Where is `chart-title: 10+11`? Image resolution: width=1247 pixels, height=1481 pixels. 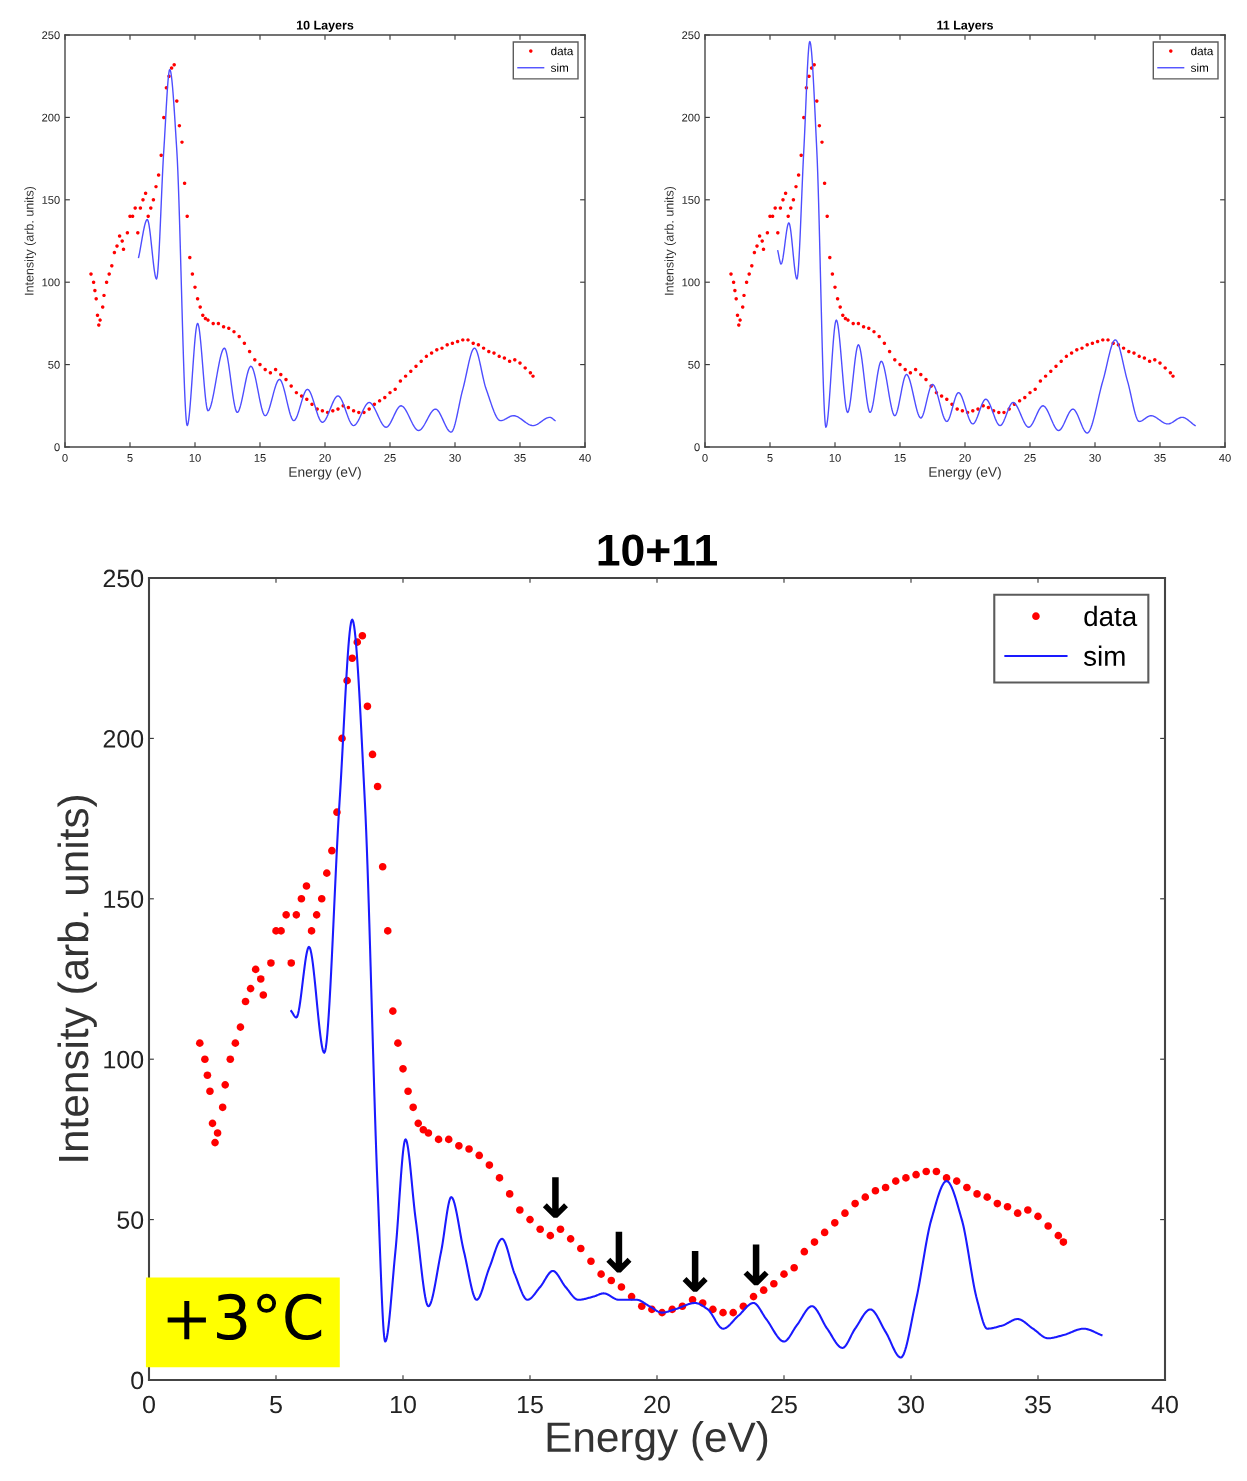
chart-title: 10+11 is located at coordinates (657, 550).